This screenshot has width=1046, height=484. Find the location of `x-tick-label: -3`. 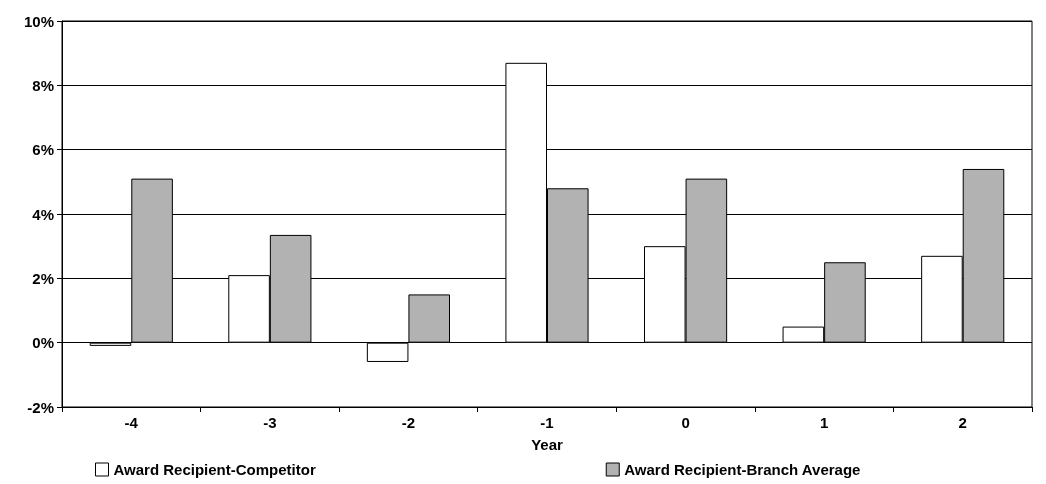

x-tick-label: -3 is located at coordinates (270, 422).